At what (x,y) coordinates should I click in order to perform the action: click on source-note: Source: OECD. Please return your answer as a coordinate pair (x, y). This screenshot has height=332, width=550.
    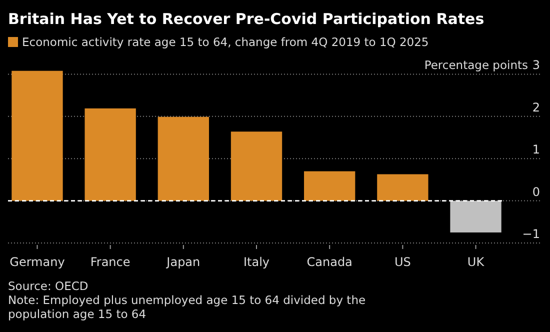
    Looking at the image, I should click on (48, 286).